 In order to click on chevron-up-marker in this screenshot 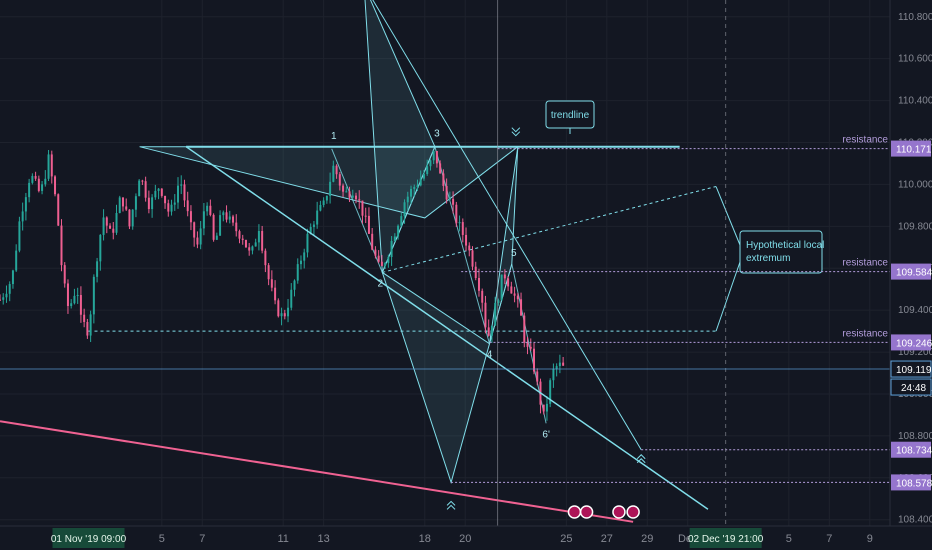, I will do `click(451, 507)`.